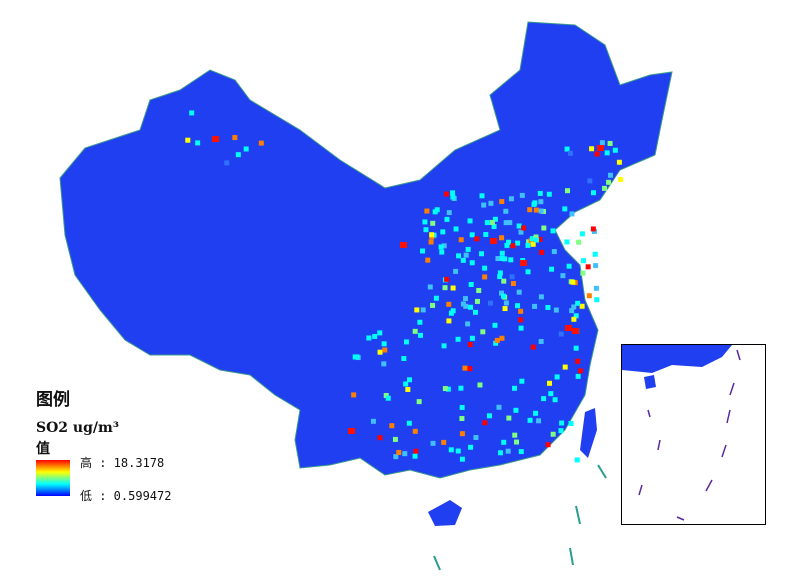 Image resolution: width=800 pixels, height=576 pixels. I want to click on south-china-sea-inset, so click(693, 434).